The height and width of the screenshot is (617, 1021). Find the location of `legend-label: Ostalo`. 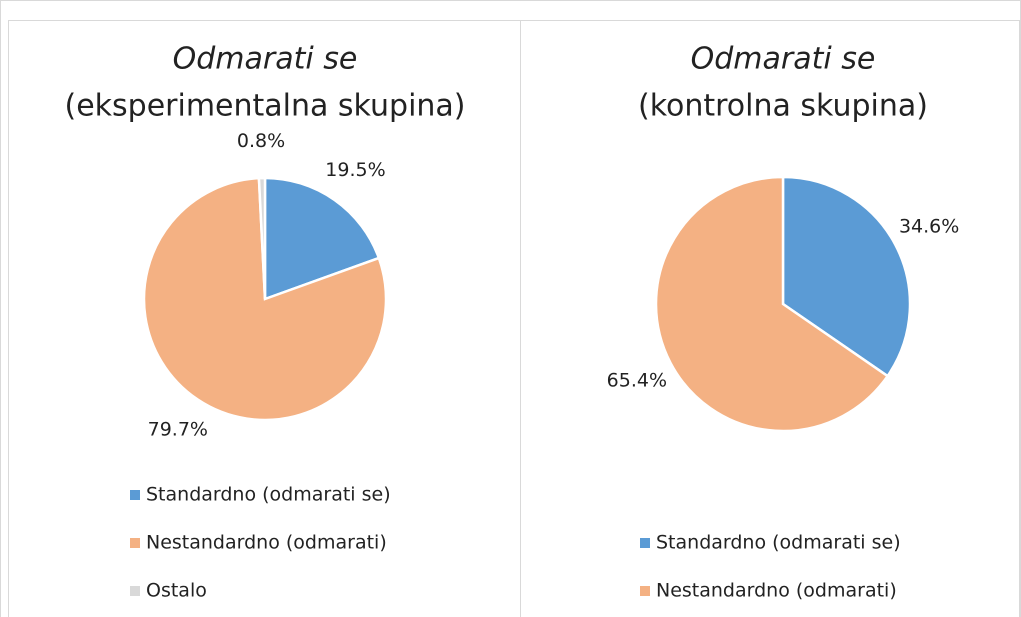

legend-label: Ostalo is located at coordinates (176, 591).